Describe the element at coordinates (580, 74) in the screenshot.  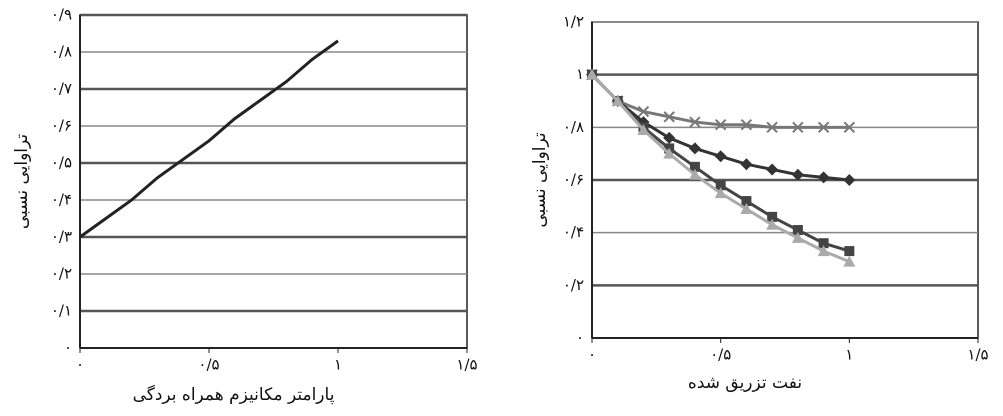
I see `y-tick-label: ۱` at that location.